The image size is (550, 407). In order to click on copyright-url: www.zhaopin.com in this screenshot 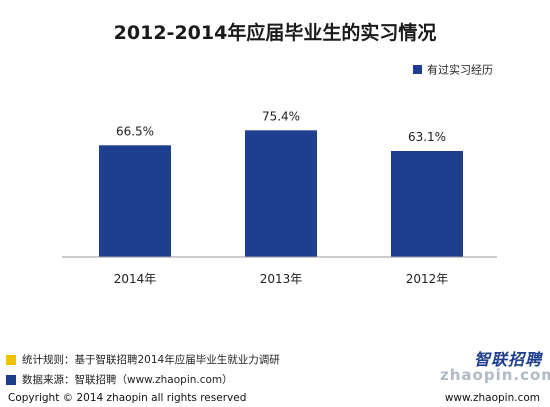, I will do `click(492, 398)`.